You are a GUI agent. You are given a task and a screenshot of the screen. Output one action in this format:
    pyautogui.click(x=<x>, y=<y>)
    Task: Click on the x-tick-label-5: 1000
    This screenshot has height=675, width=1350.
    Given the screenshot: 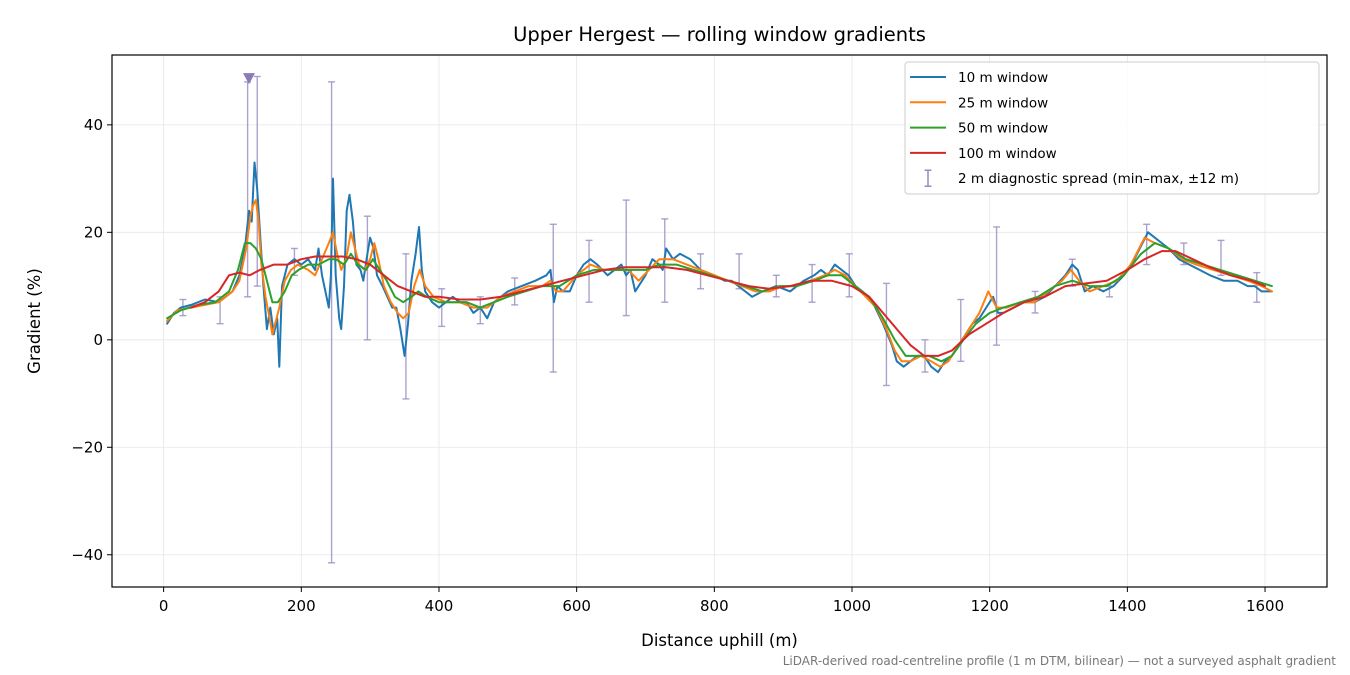 What is the action you would take?
    pyautogui.click(x=852, y=606)
    